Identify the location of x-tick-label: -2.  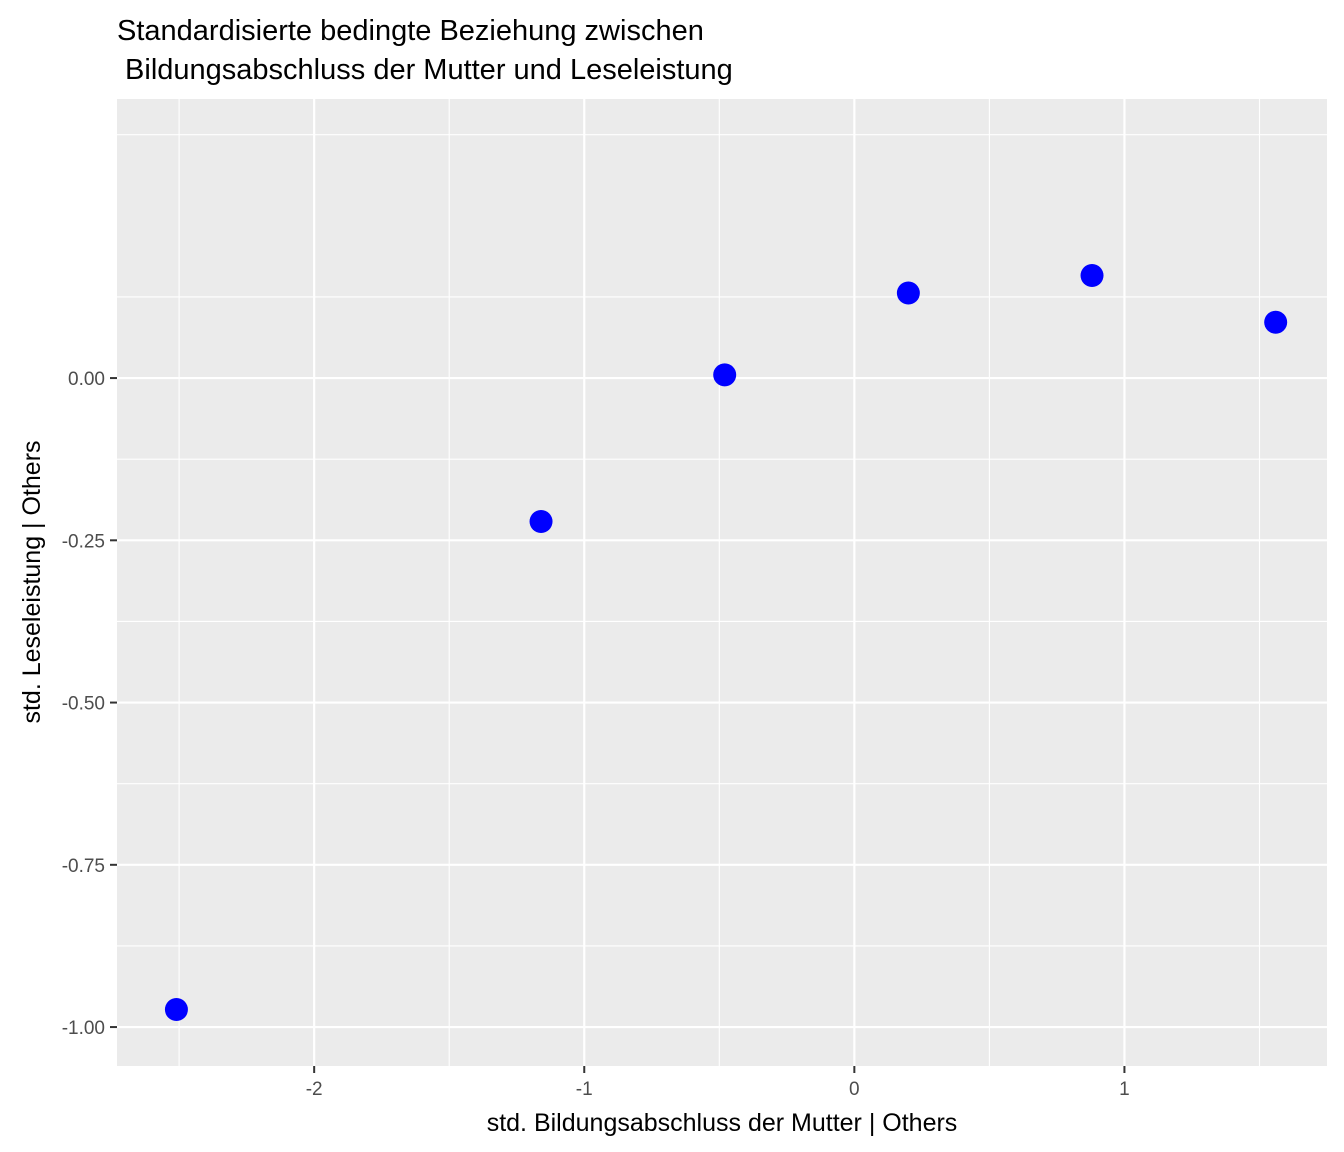
(314, 1089).